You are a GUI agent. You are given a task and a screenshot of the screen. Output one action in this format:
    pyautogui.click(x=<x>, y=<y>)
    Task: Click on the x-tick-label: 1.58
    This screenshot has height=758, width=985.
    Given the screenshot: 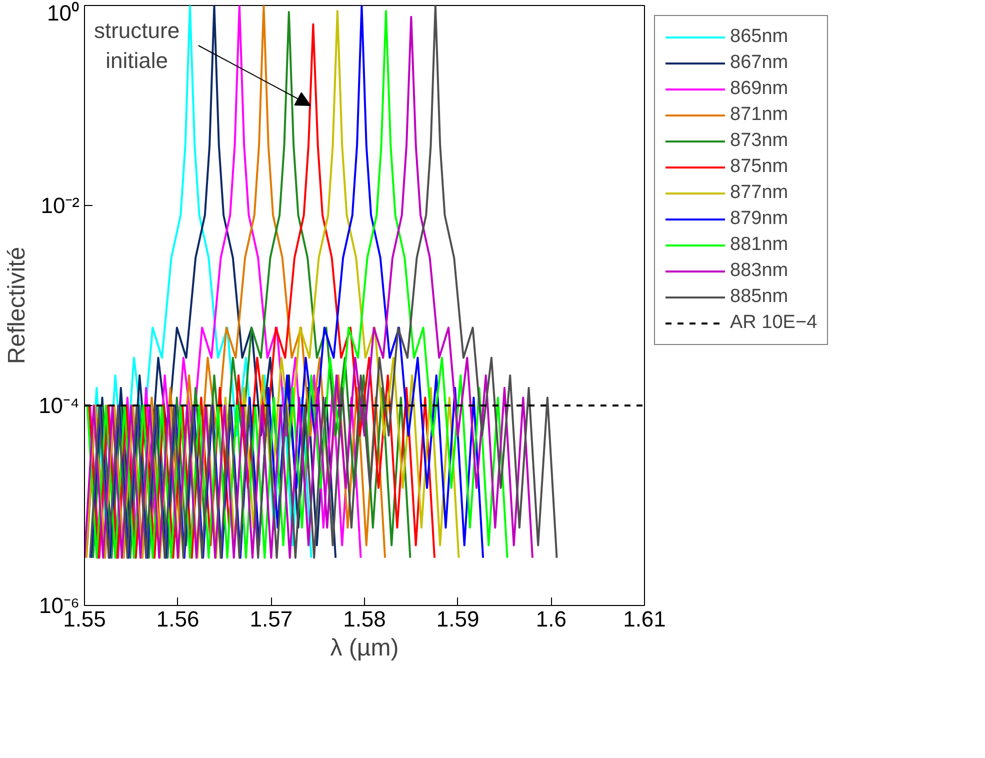 What is the action you would take?
    pyautogui.click(x=364, y=619)
    